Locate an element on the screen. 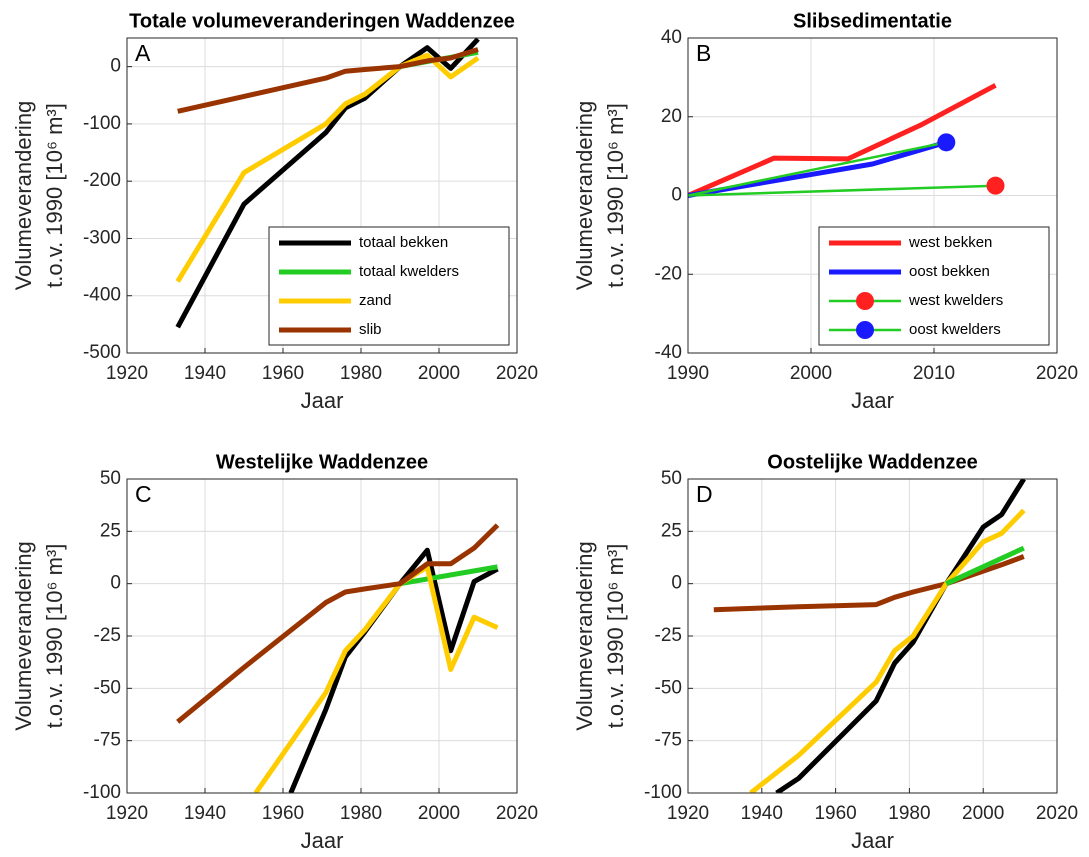 This screenshot has width=1089, height=857. y-tick-label: 40 is located at coordinates (671, 37).